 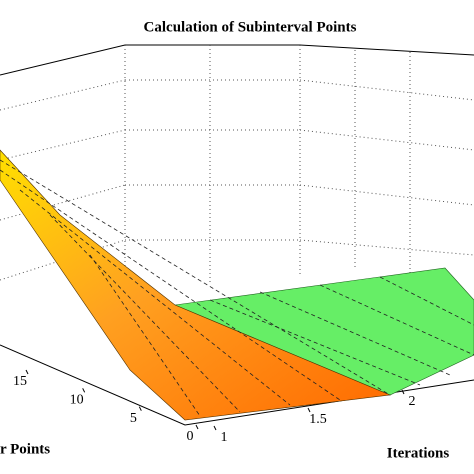 What do you see at coordinates (250, 27) in the screenshot?
I see `chart-title: Calculation of Subinterval Points` at bounding box center [250, 27].